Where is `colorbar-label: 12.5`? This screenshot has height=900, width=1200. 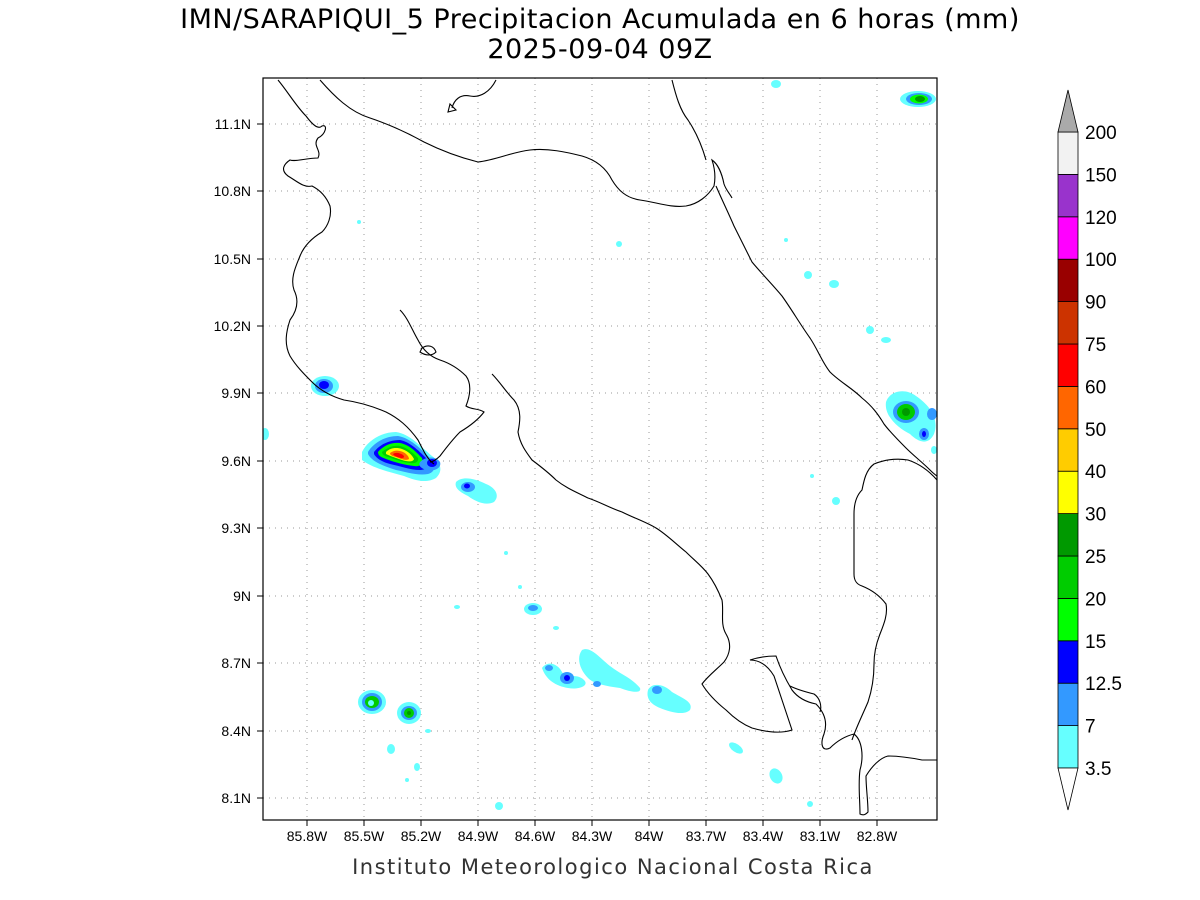
colorbar-label: 12.5 is located at coordinates (1103, 684).